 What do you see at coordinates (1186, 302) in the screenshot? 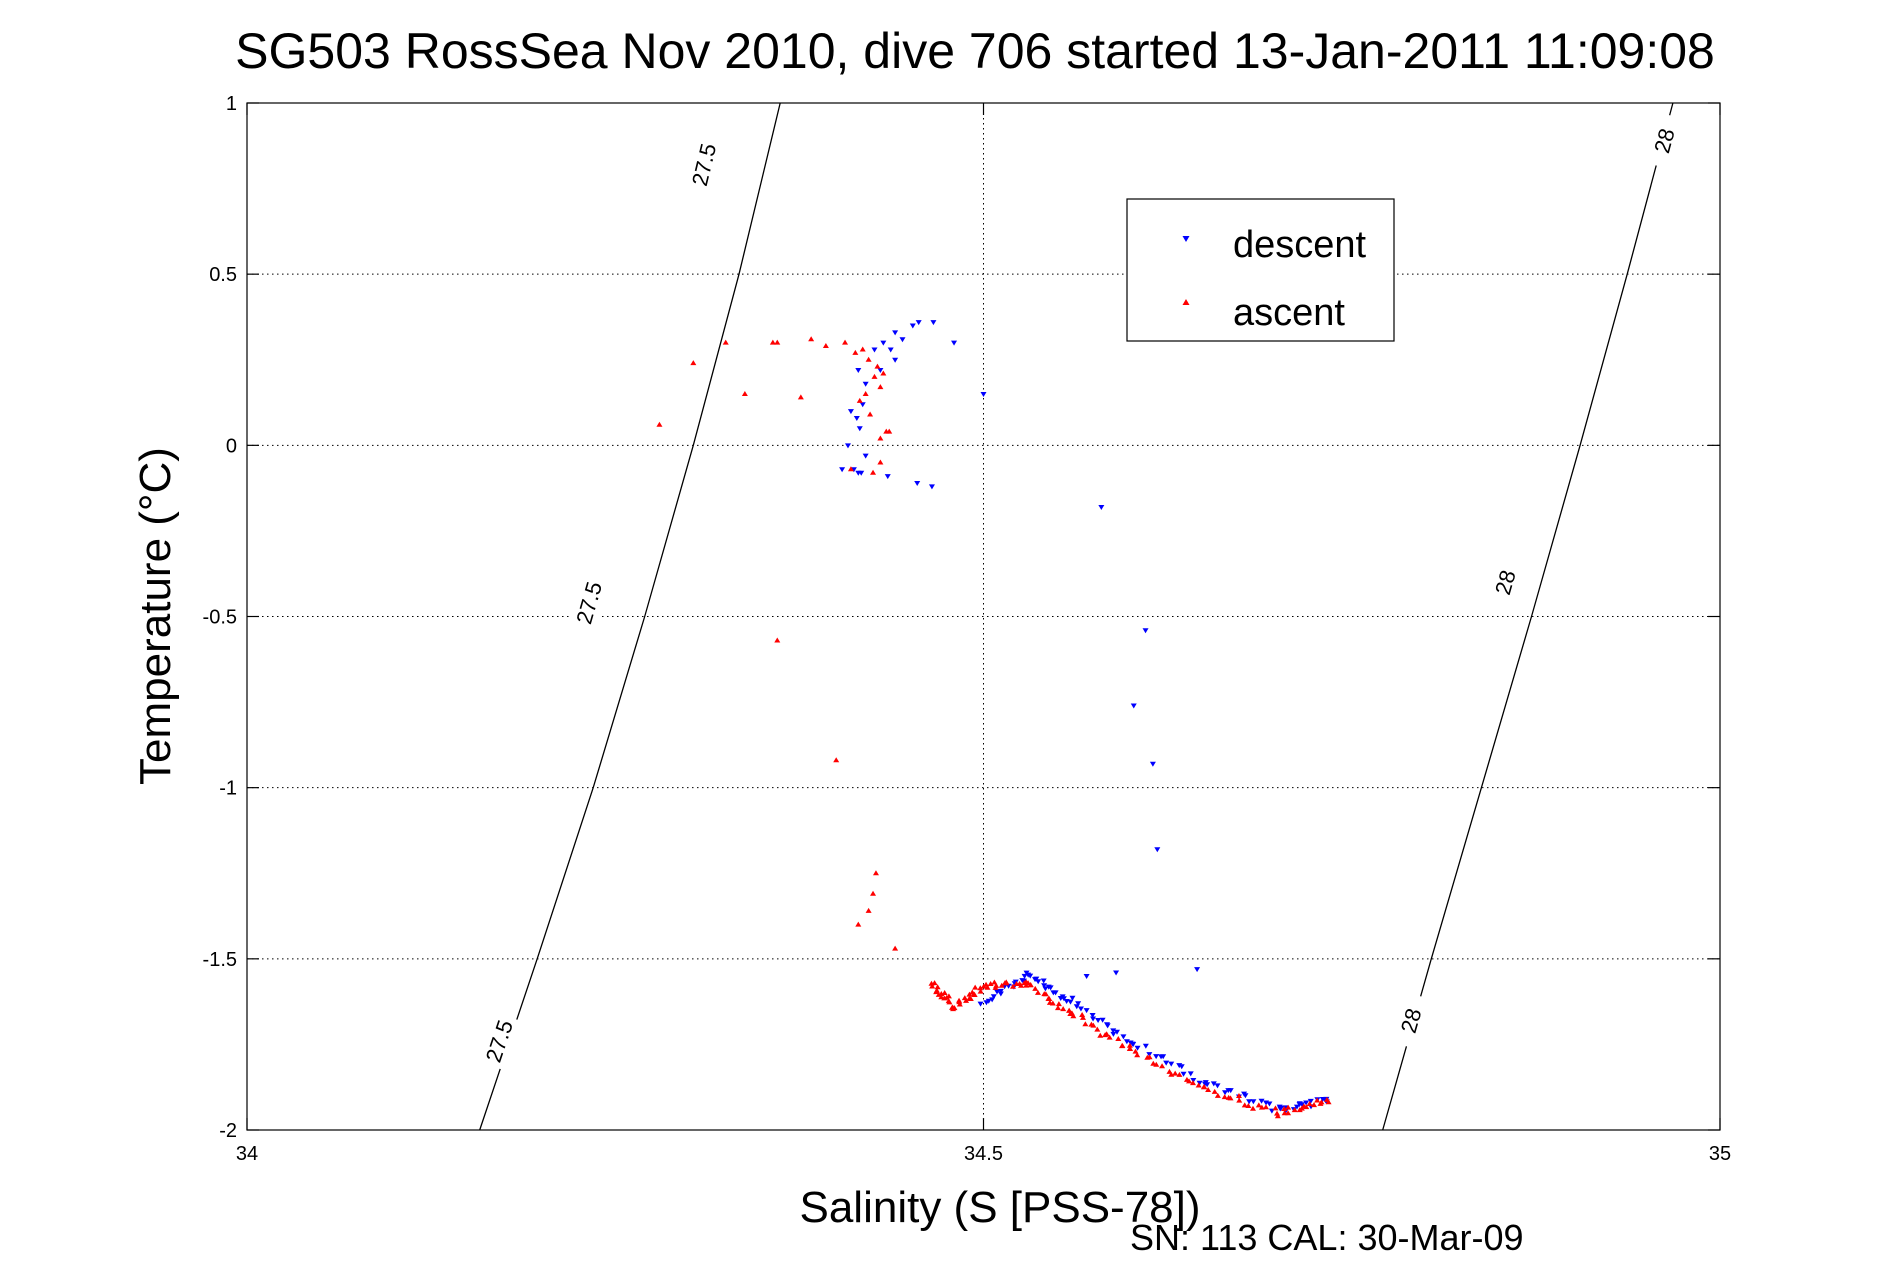
I see `legend-ascent-marker` at bounding box center [1186, 302].